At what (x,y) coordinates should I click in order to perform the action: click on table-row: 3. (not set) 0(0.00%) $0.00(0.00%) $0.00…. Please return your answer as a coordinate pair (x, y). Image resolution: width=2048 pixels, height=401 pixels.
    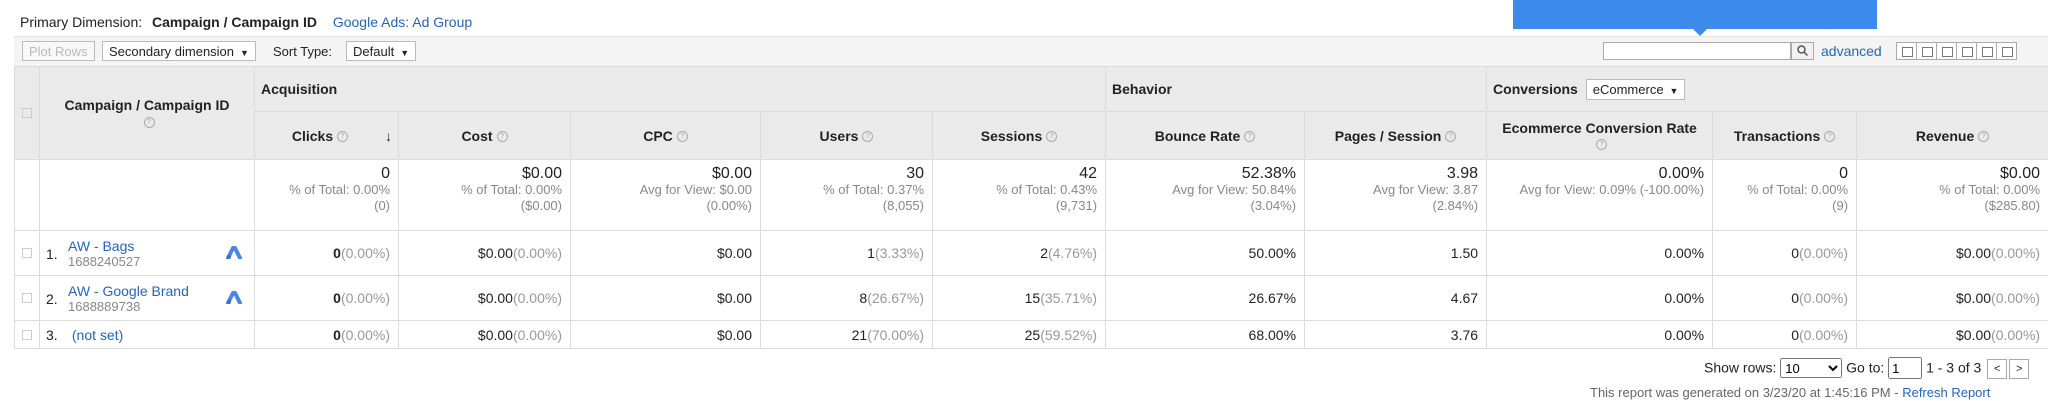
    Looking at the image, I should click on (1031, 334).